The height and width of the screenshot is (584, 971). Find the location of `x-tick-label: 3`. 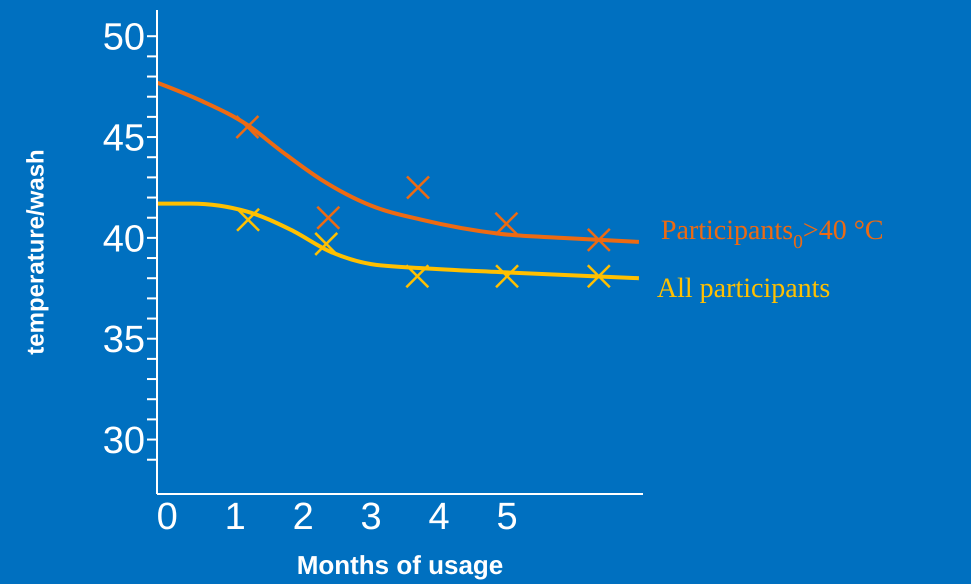

x-tick-label: 3 is located at coordinates (371, 517).